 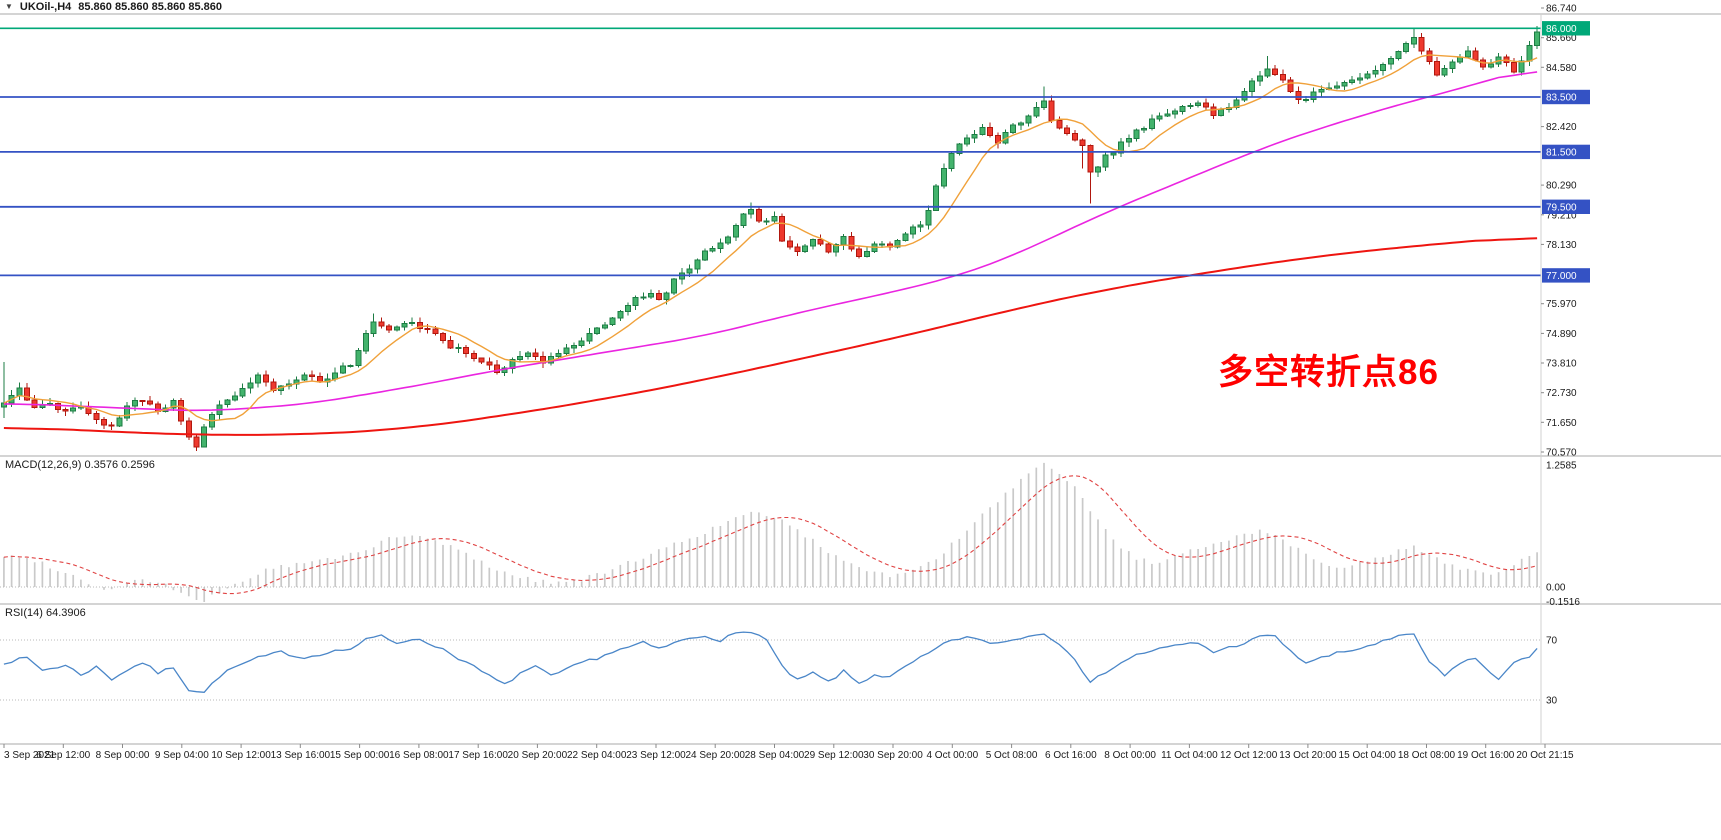 I want to click on macd-pane-layer, so click(x=770, y=532).